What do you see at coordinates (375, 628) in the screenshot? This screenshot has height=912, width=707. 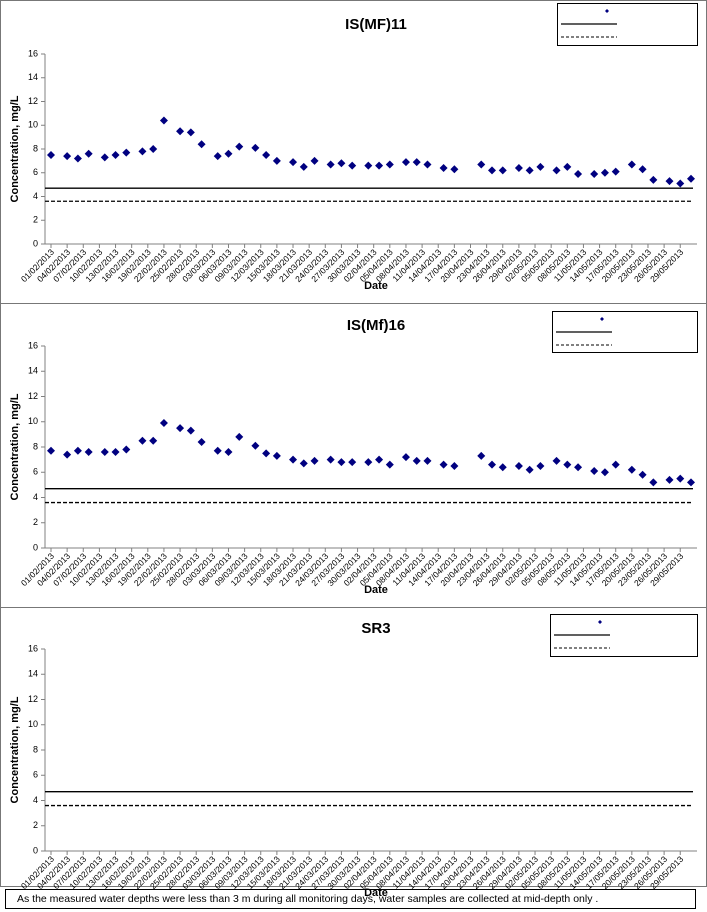 I see `chart-title: SR3` at bounding box center [375, 628].